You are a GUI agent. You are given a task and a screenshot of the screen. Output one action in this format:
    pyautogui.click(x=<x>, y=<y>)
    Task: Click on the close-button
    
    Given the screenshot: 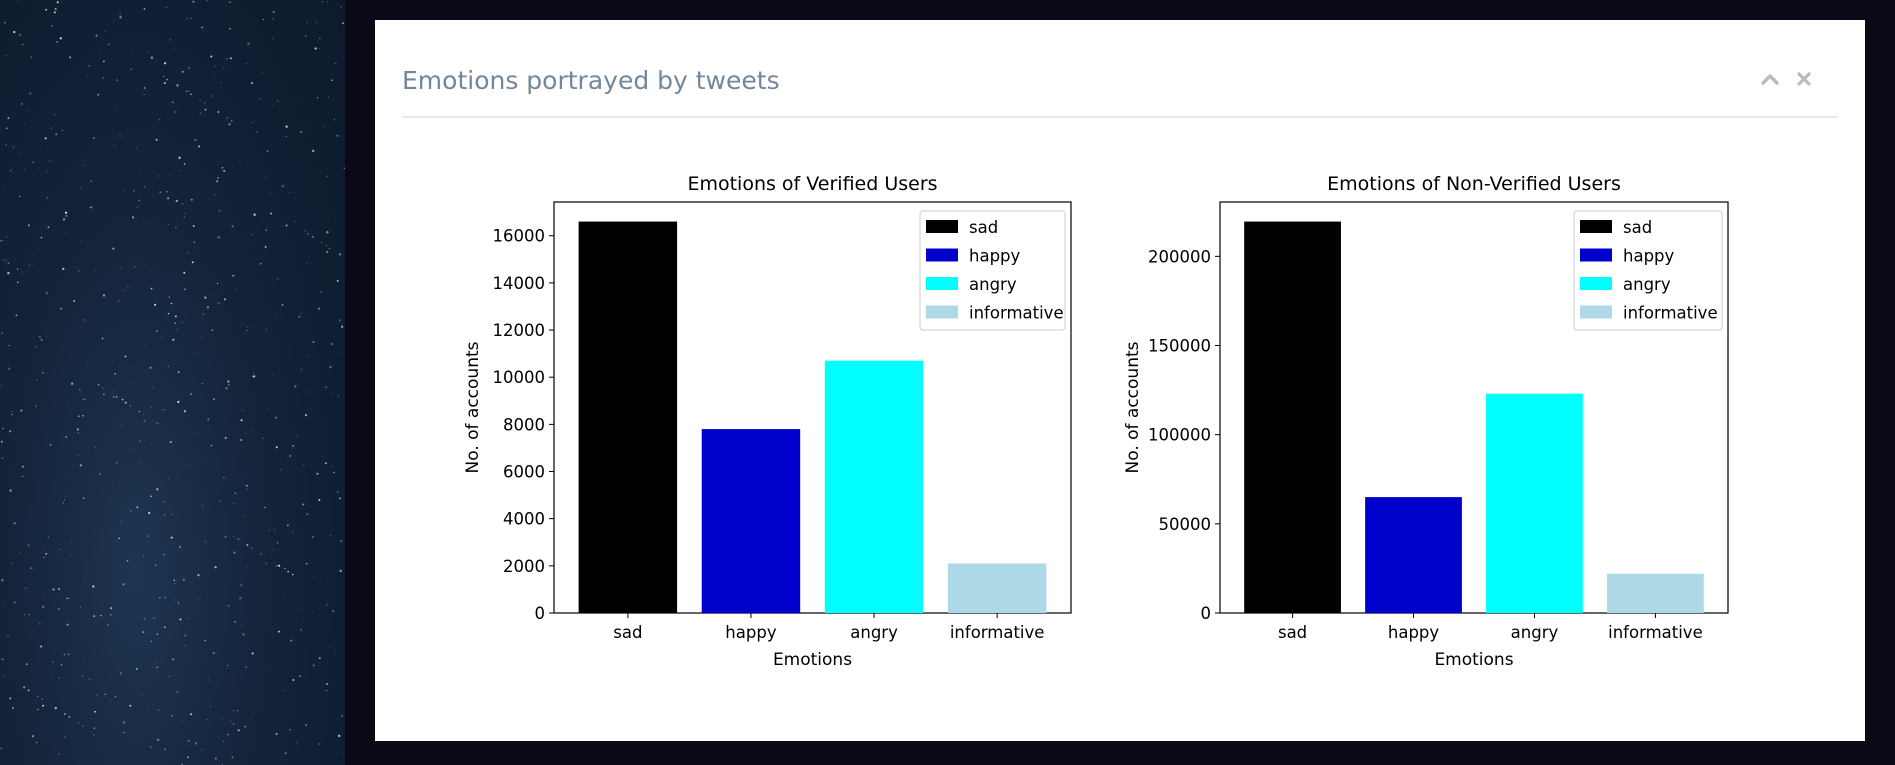 What is the action you would take?
    pyautogui.click(x=1804, y=79)
    